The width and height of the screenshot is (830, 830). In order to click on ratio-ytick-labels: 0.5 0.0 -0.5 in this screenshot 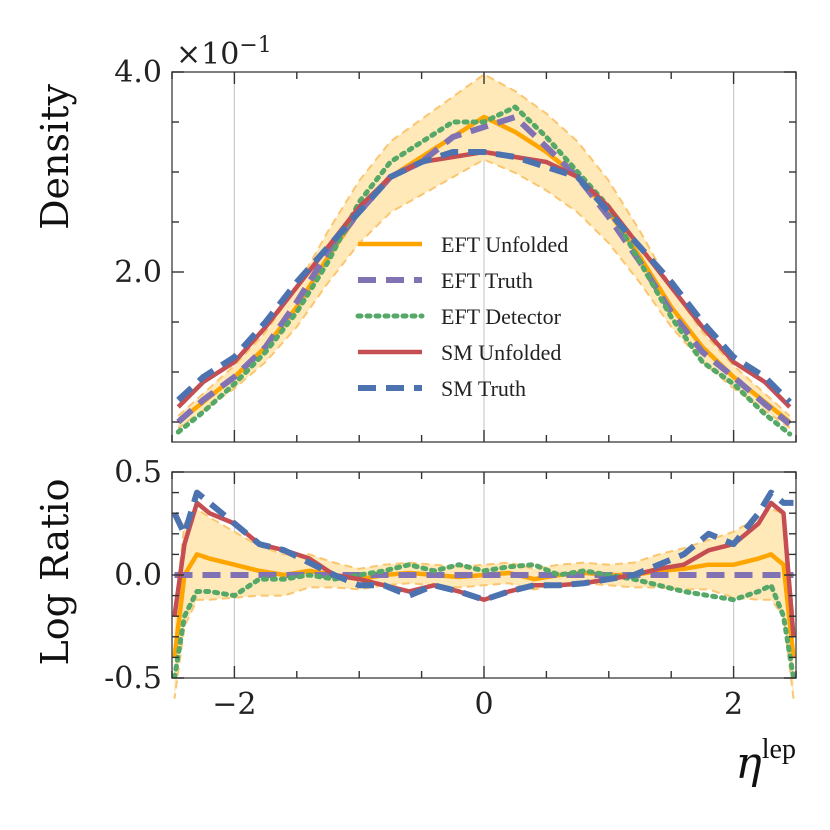, I will do `click(133, 575)`.